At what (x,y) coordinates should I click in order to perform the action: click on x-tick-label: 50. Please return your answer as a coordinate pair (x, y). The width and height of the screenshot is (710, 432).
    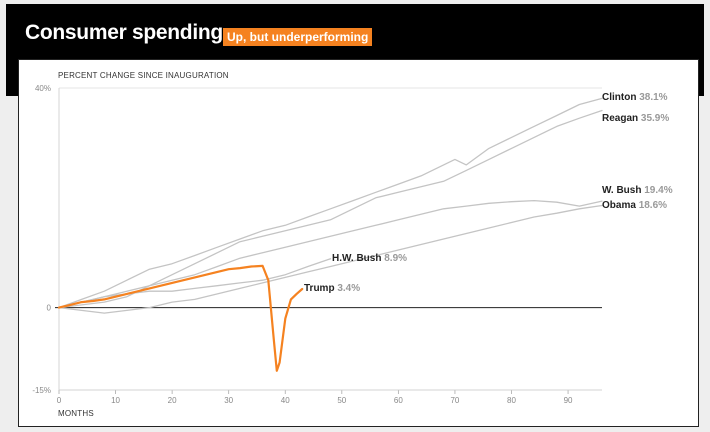
    Looking at the image, I should click on (341, 400).